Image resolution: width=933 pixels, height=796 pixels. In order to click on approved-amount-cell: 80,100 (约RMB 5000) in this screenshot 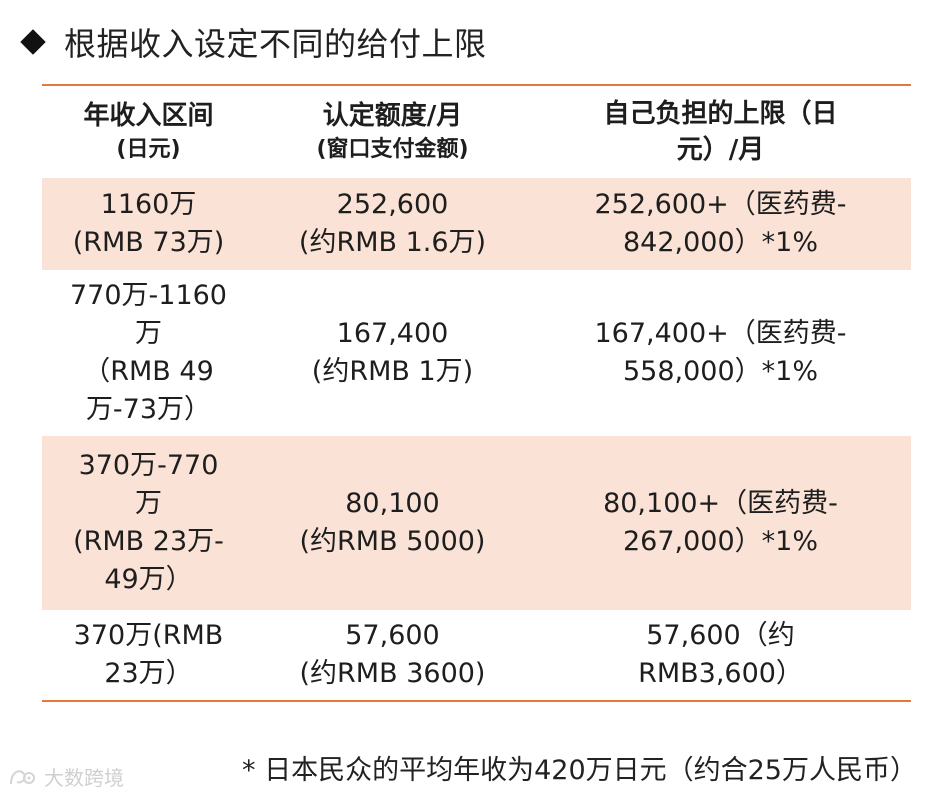, I will do `click(392, 523)`.